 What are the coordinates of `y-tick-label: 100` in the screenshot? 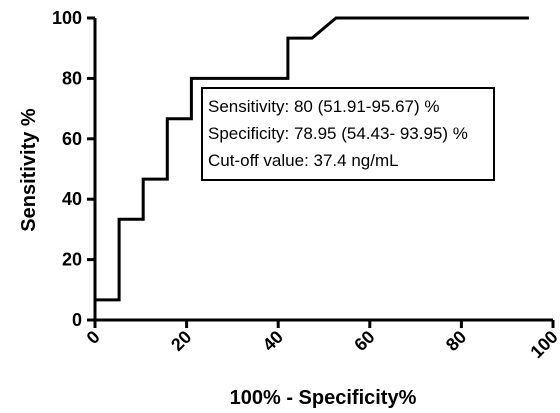 It's located at (67, 18).